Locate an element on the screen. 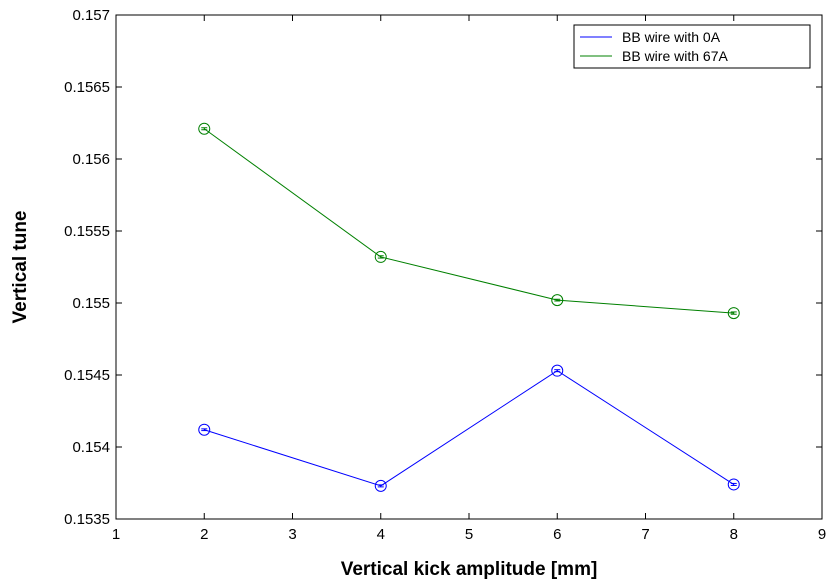 This screenshot has width=827, height=585. series-line is located at coordinates (469, 428).